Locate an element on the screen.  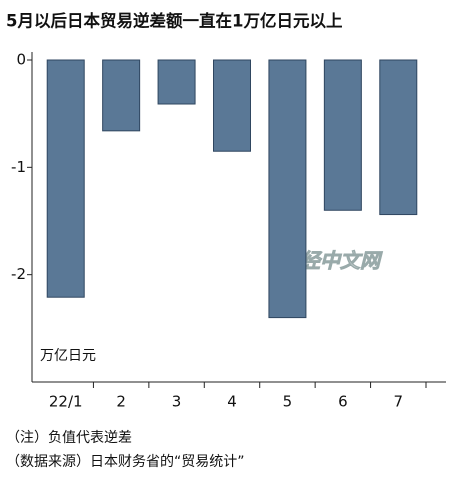
chart-title: 5月以后日本贸易逆差额一直在1万亿日元以上 is located at coordinates (174, 21).